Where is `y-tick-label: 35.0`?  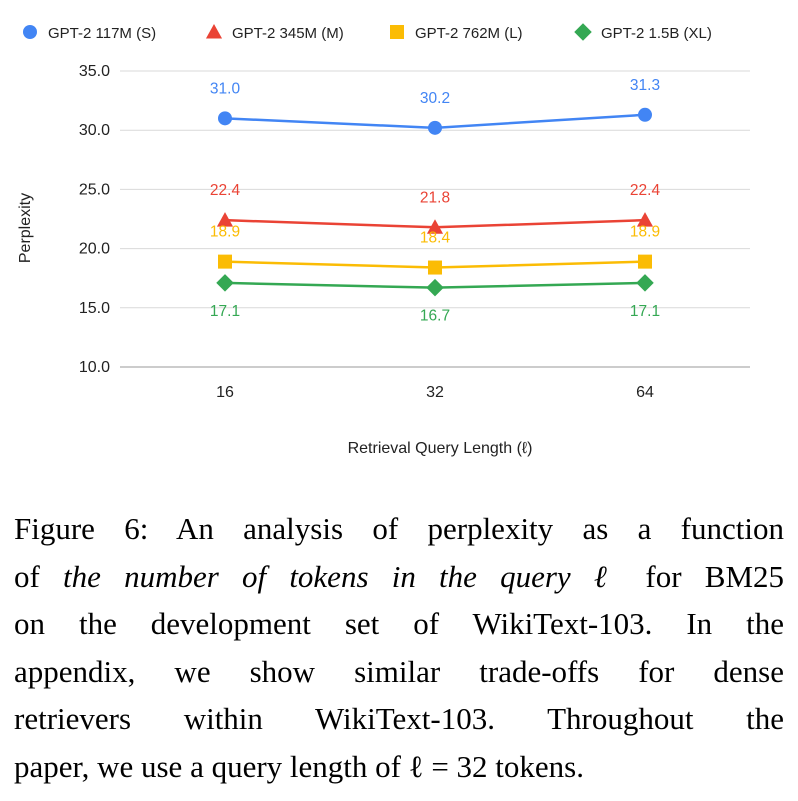
y-tick-label: 35.0 is located at coordinates (94, 71).